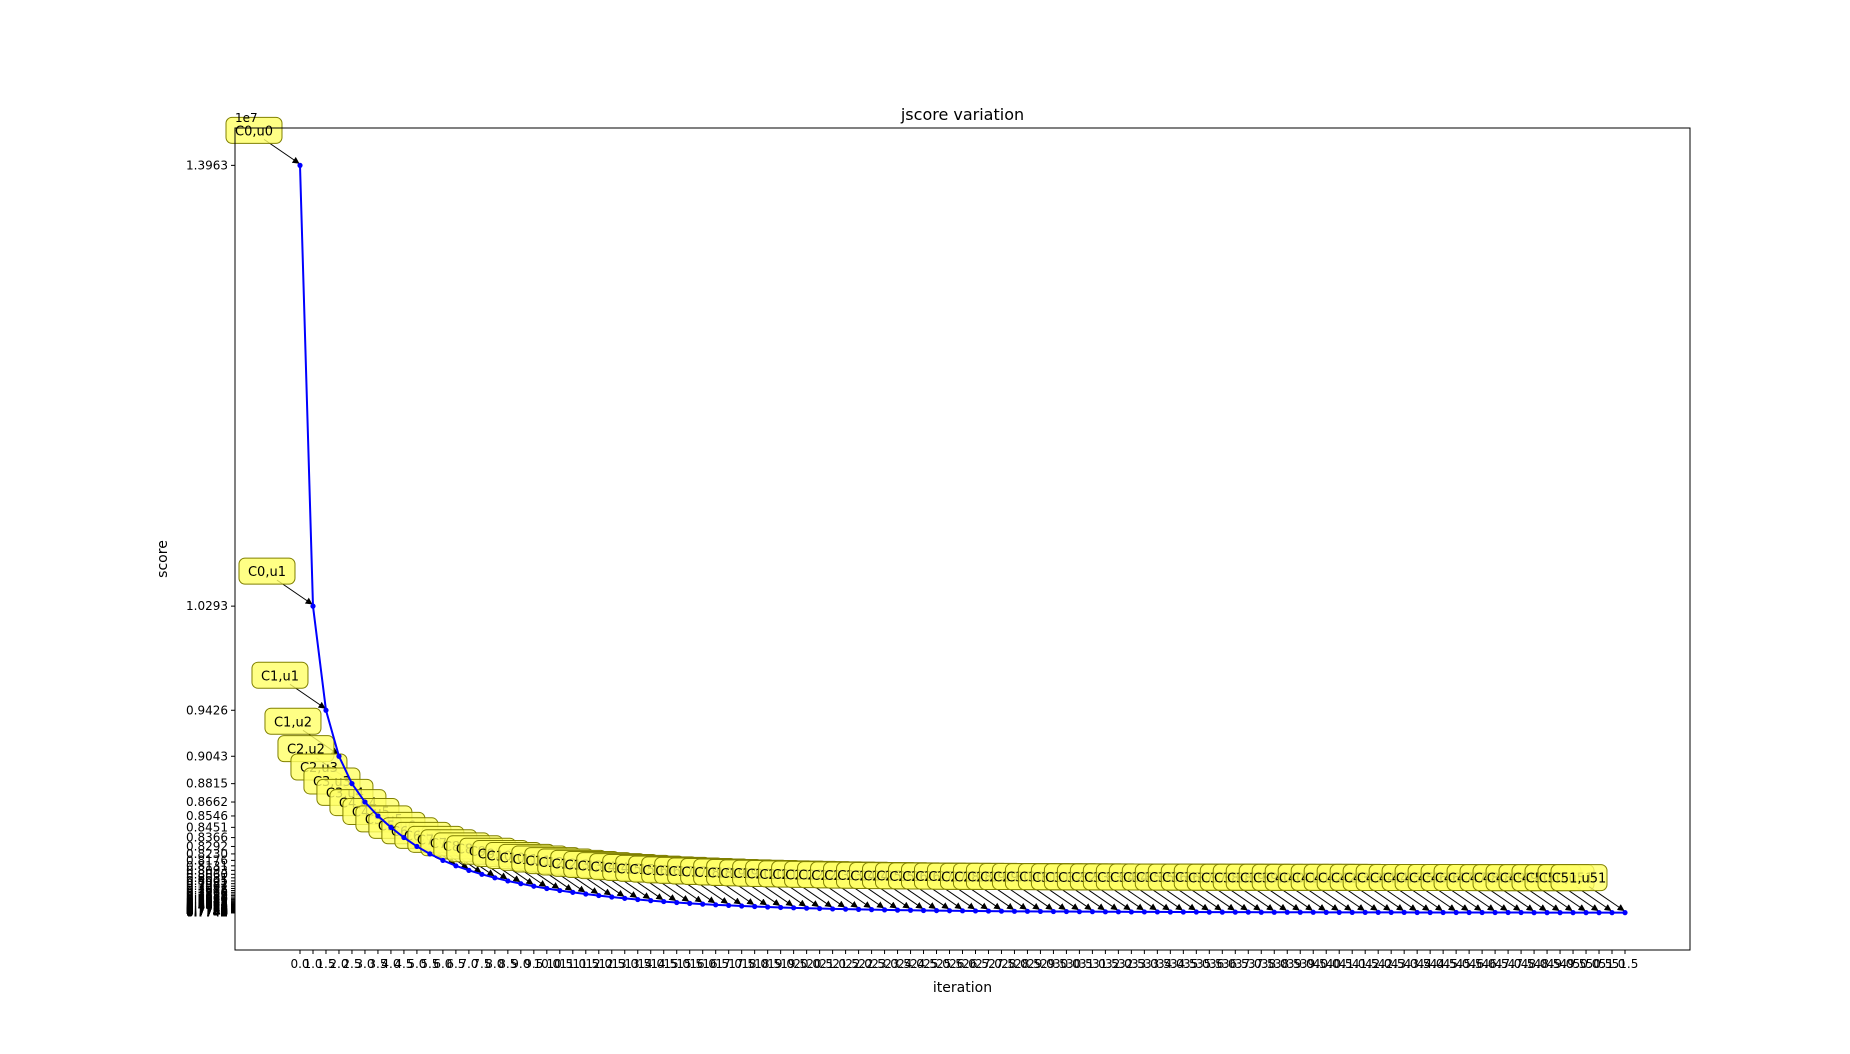  What do you see at coordinates (207, 874) in the screenshot?
I see `y-tick-label: 0.8060` at bounding box center [207, 874].